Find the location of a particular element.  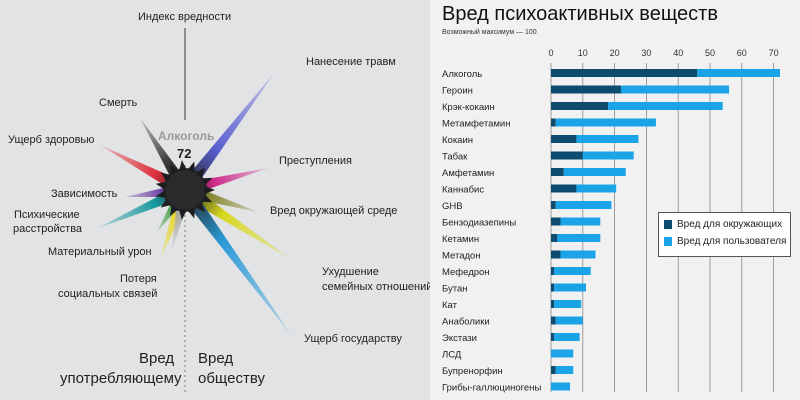

category-label: Каннабис is located at coordinates (463, 190).